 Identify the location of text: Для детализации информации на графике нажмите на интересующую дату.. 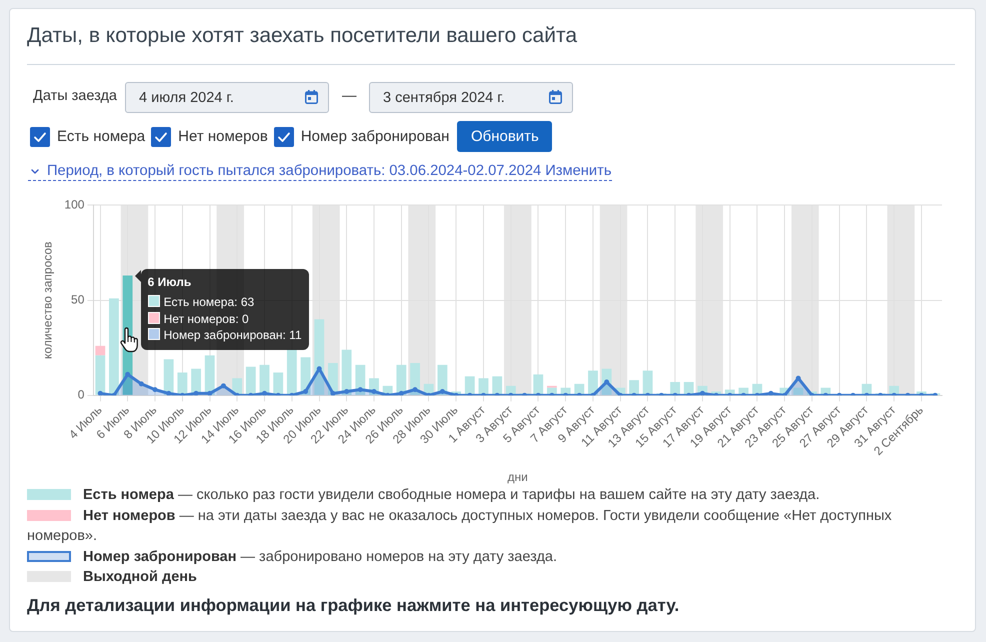
(353, 605).